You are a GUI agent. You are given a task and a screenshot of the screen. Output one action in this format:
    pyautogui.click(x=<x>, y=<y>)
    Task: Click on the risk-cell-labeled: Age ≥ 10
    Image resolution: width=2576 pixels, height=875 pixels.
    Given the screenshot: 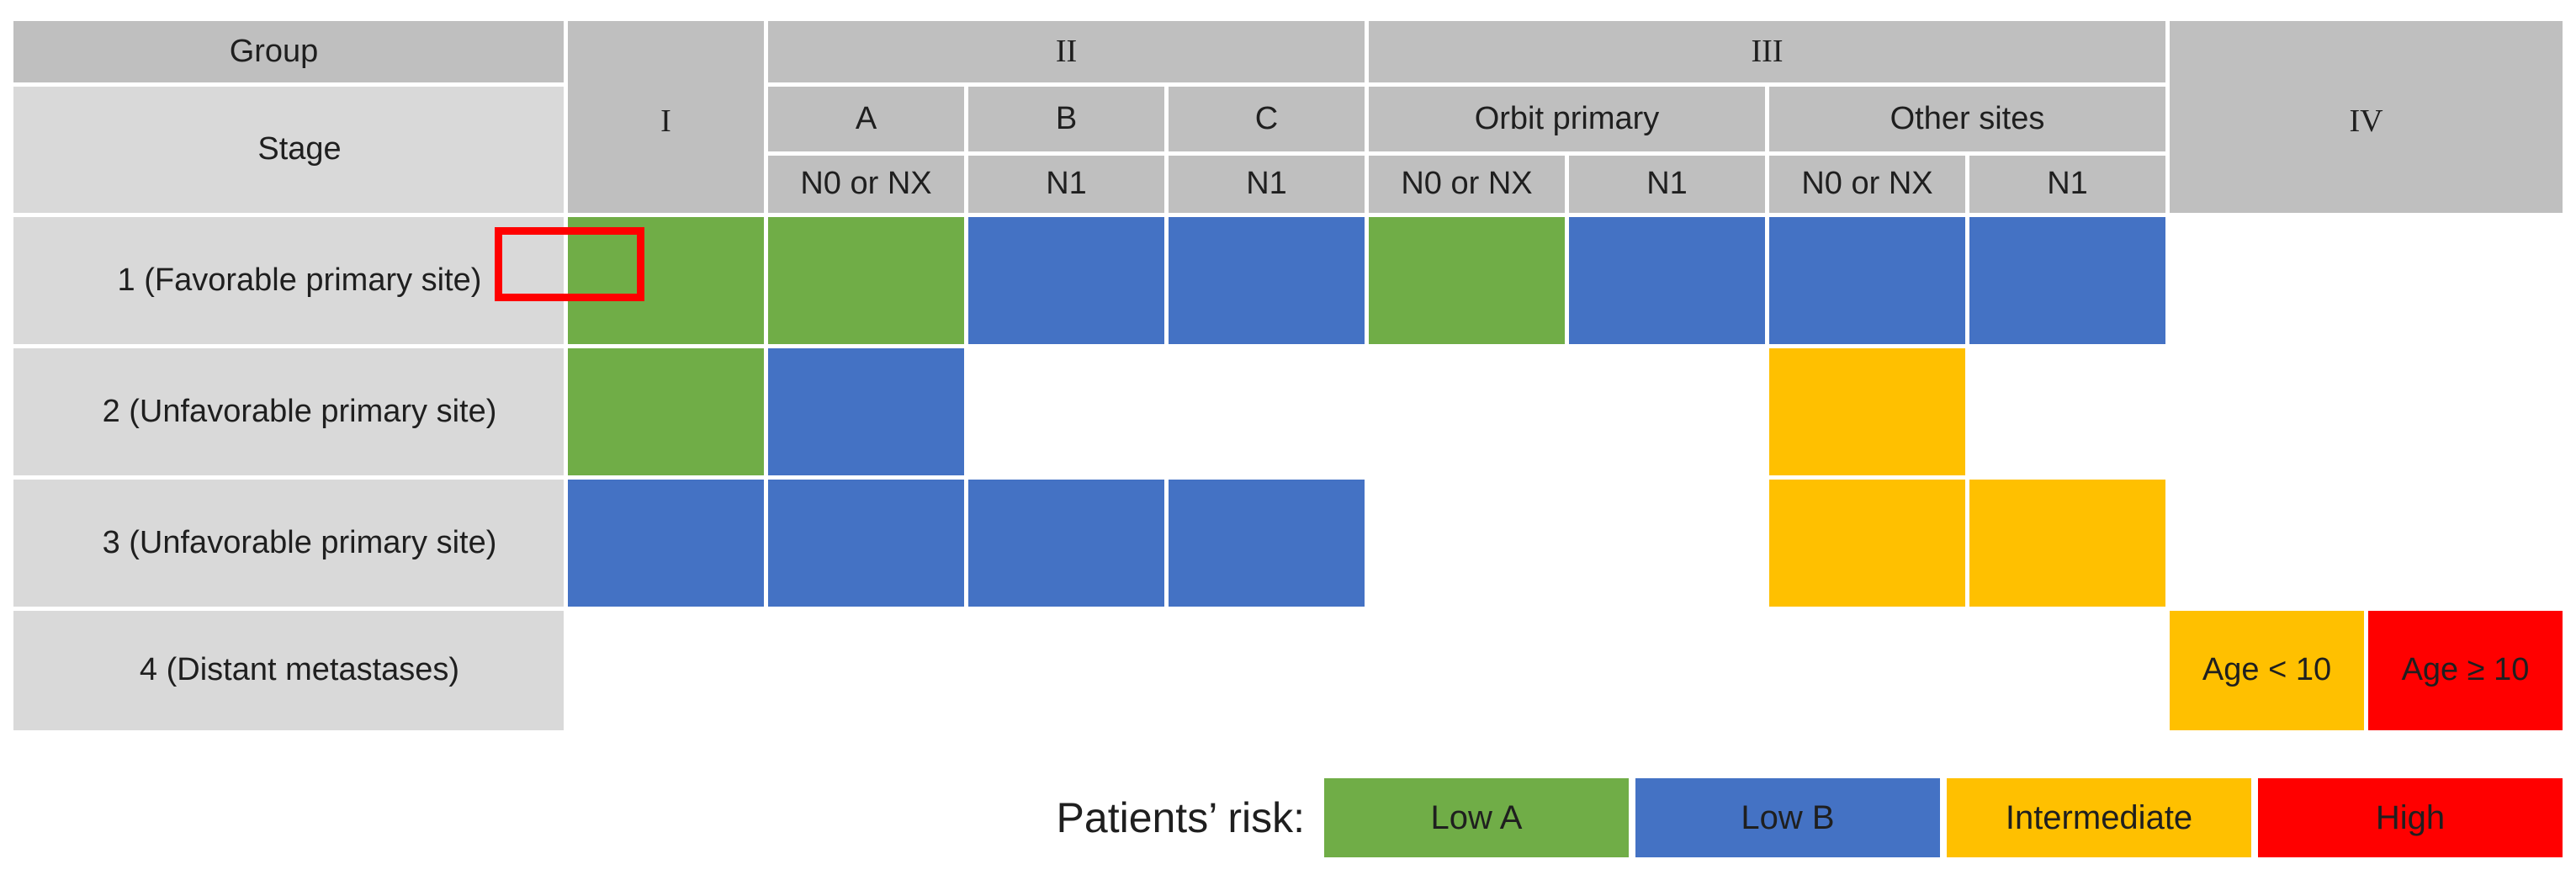 What is the action you would take?
    pyautogui.click(x=2465, y=671)
    